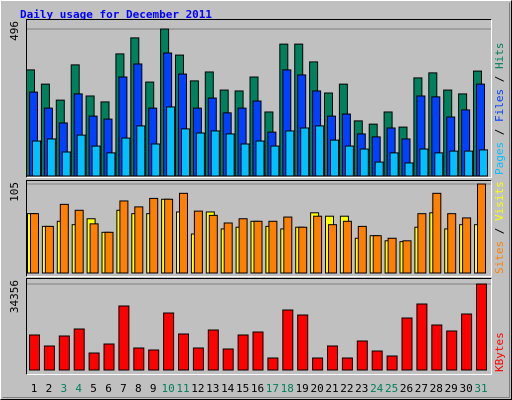  I want to click on x-tick-label: 19, so click(302, 388).